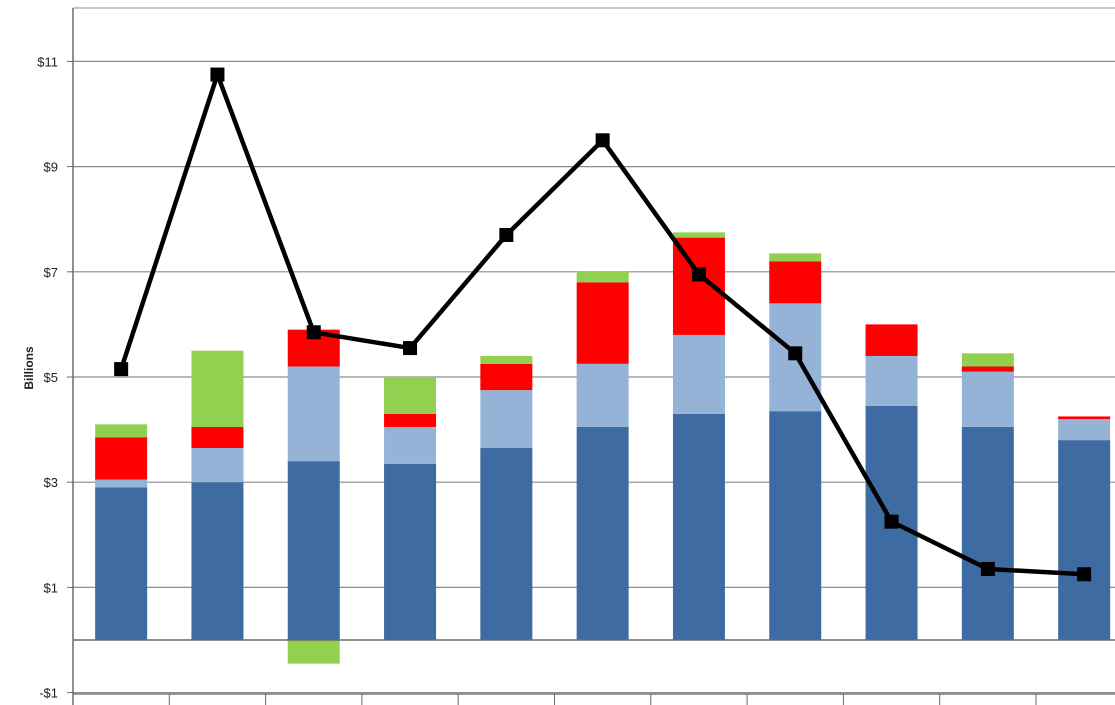  What do you see at coordinates (47, 61) in the screenshot?
I see `y-tick-label: $11` at bounding box center [47, 61].